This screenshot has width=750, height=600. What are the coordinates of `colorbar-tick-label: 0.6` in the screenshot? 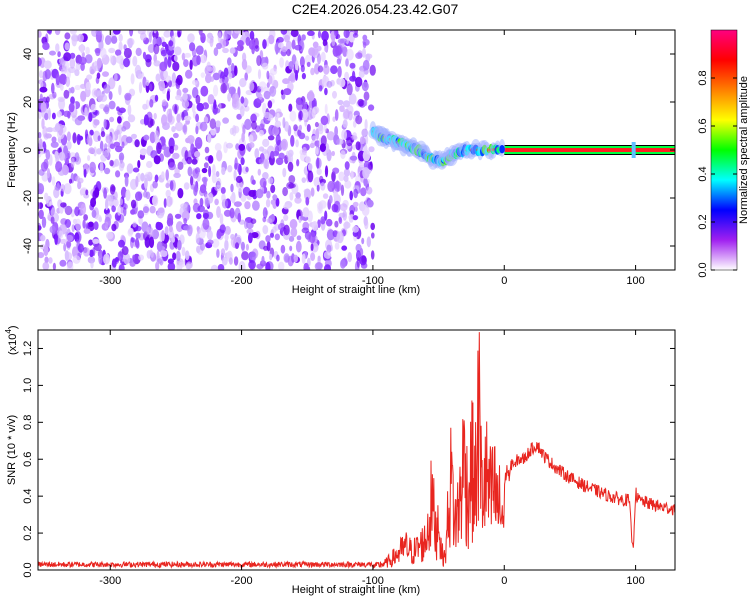 It's located at (703, 125).